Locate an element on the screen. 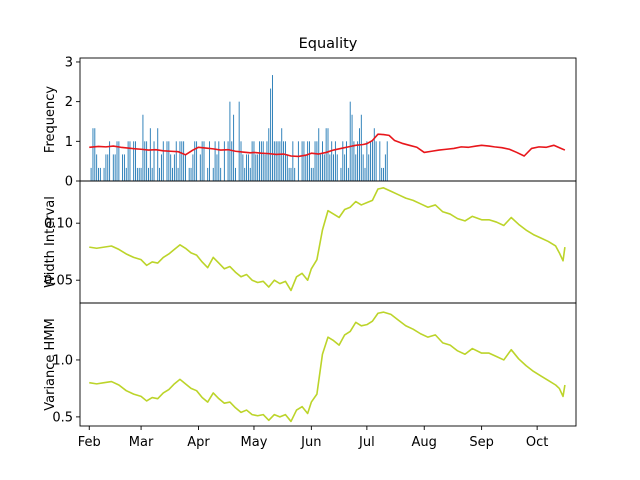 The width and height of the screenshot is (640, 480). y-tick-label: 2 is located at coordinates (69, 102).